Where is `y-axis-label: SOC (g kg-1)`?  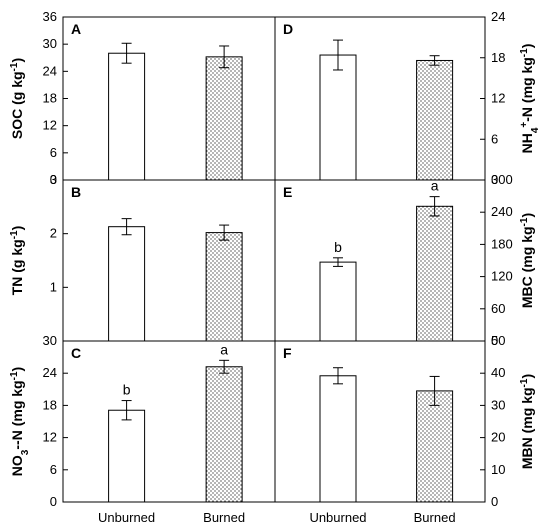 y-axis-label: SOC (g kg-1) is located at coordinates (17, 98).